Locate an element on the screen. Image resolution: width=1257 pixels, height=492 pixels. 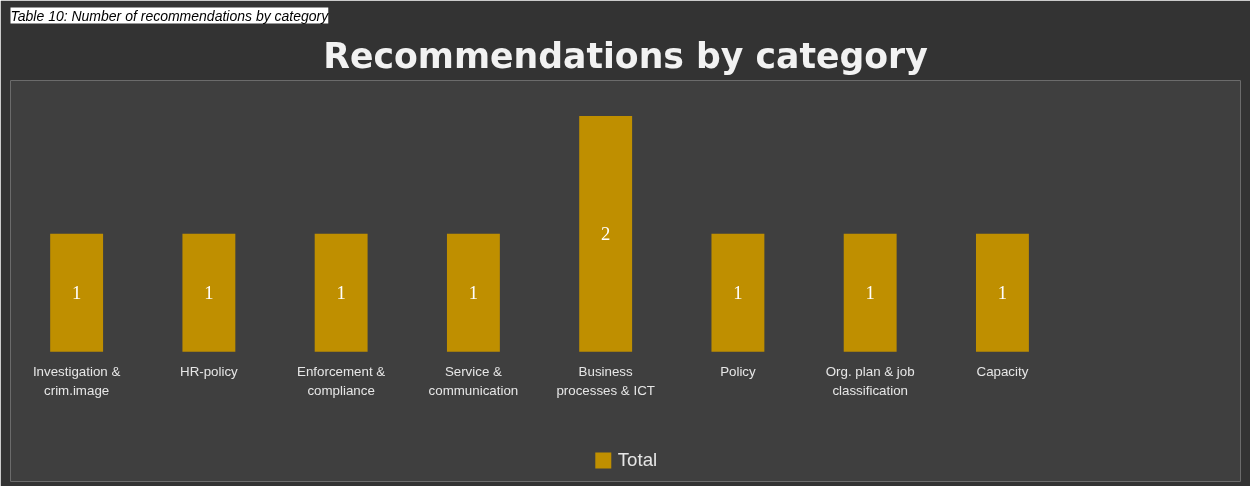
x-tick-label: Investigation & crim.image is located at coordinates (76, 381).